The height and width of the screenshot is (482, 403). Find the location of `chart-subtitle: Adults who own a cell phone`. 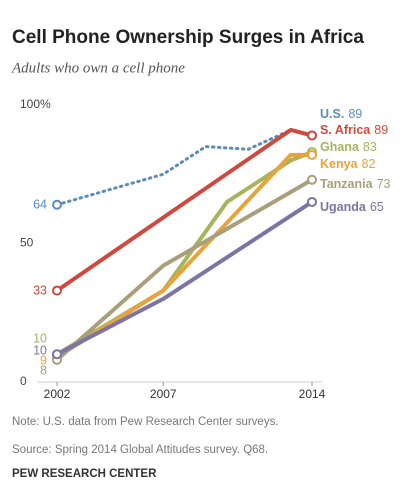

chart-subtitle: Adults who own a cell phone is located at coordinates (98, 68).